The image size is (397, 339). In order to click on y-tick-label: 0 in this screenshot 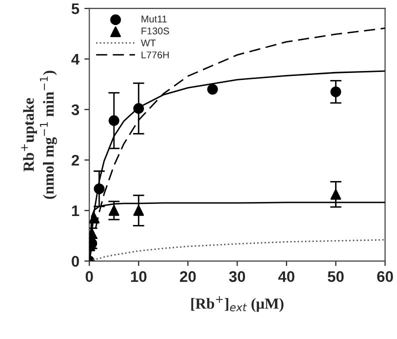, I will do `click(75, 261)`.